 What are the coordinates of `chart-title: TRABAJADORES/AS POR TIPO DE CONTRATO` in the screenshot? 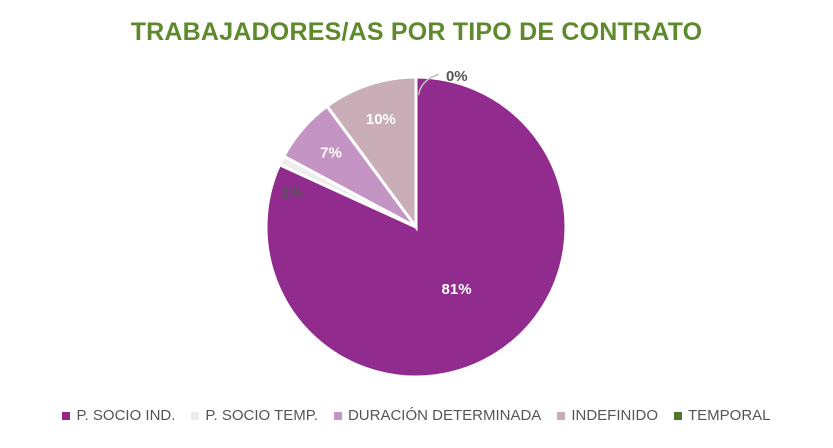 It's located at (416, 32).